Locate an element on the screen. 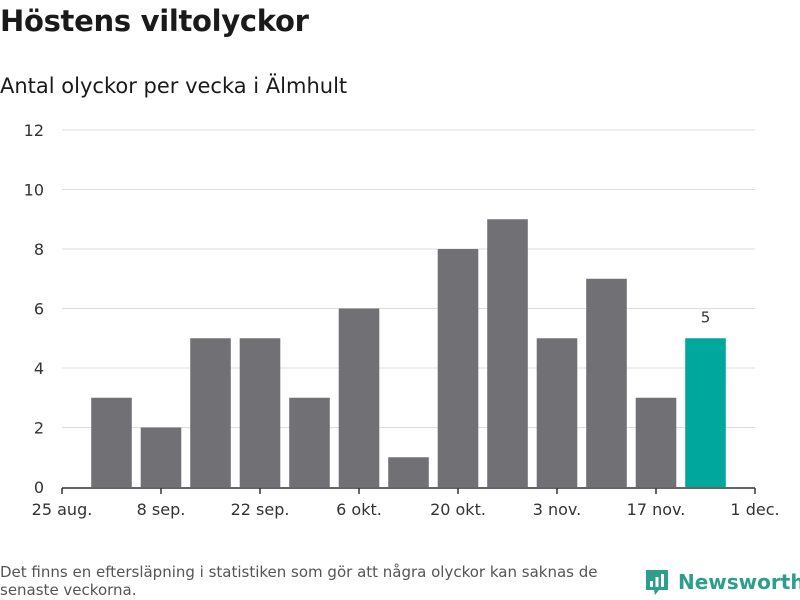  x-tick-label: 3 nov. is located at coordinates (557, 509).